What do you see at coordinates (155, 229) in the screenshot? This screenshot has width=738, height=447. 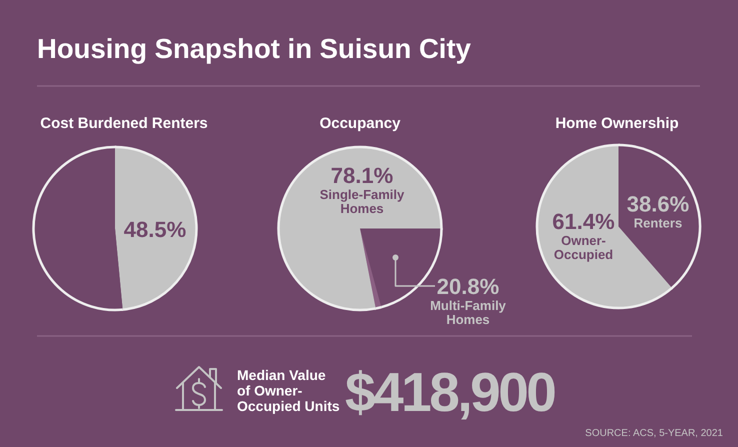 I see `data-label: 48.5%` at bounding box center [155, 229].